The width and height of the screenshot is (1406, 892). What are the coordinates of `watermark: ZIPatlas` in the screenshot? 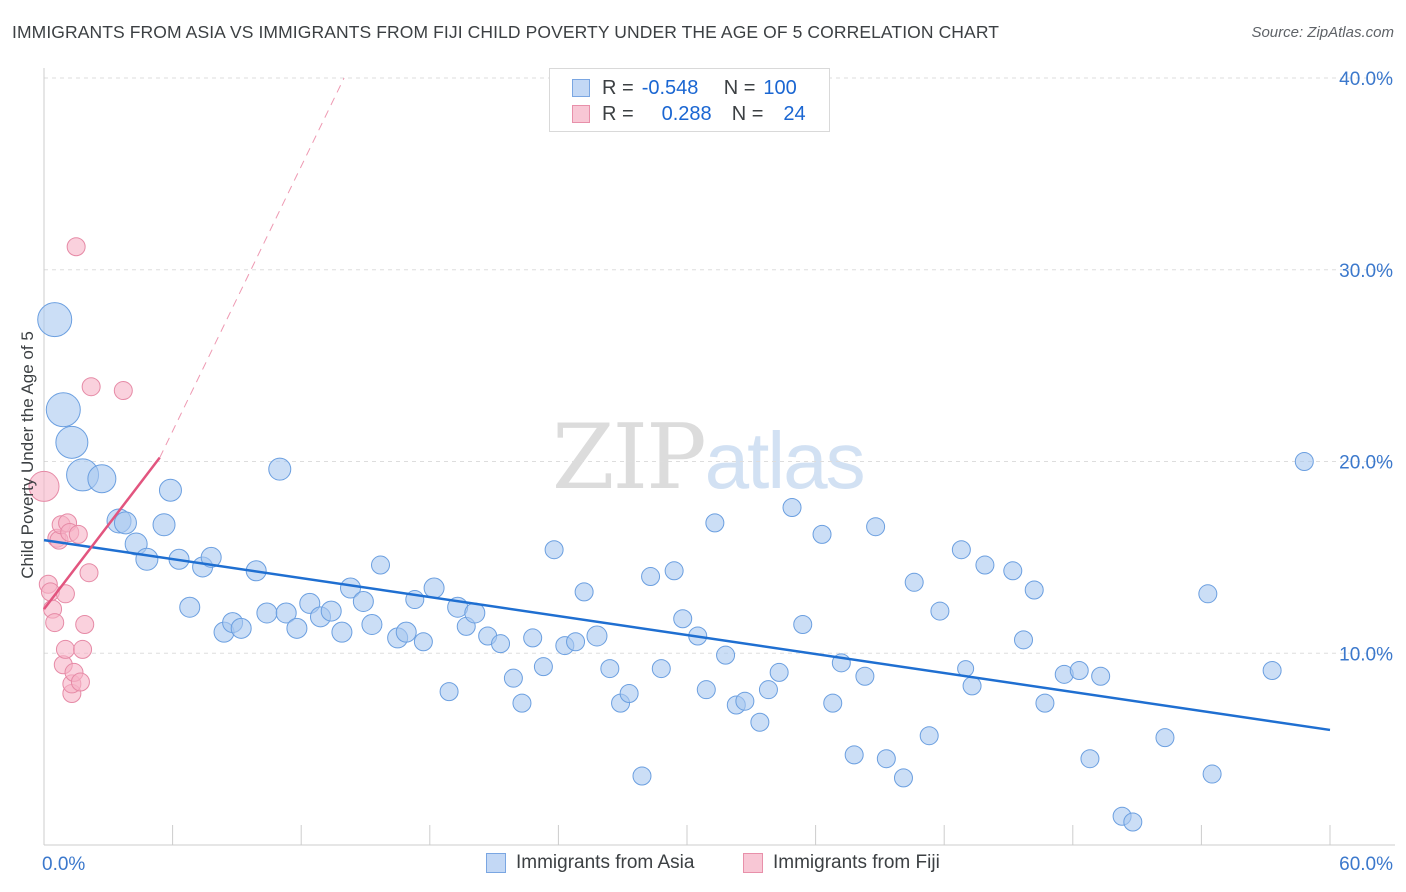 It's located at (709, 457).